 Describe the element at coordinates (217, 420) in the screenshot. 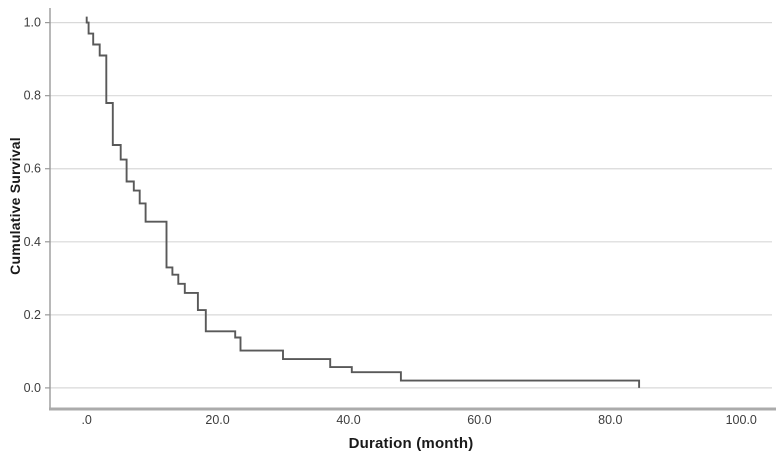

I see `x-tick-label: 20.0` at that location.